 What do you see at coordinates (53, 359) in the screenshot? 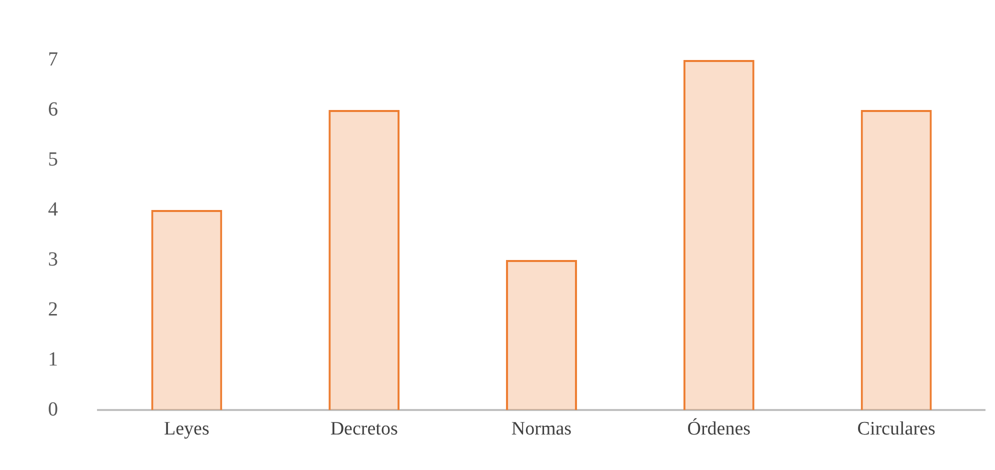
I see `y-tick-label: 1` at bounding box center [53, 359].